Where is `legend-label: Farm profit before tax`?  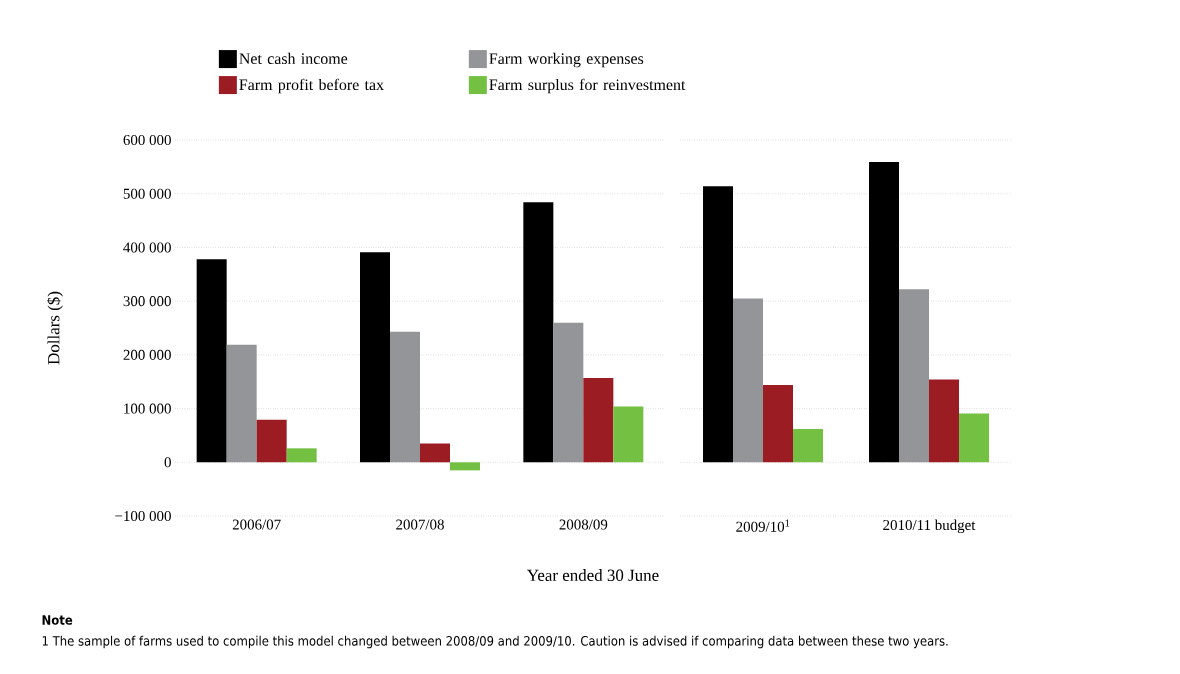
legend-label: Farm profit before tax is located at coordinates (311, 86).